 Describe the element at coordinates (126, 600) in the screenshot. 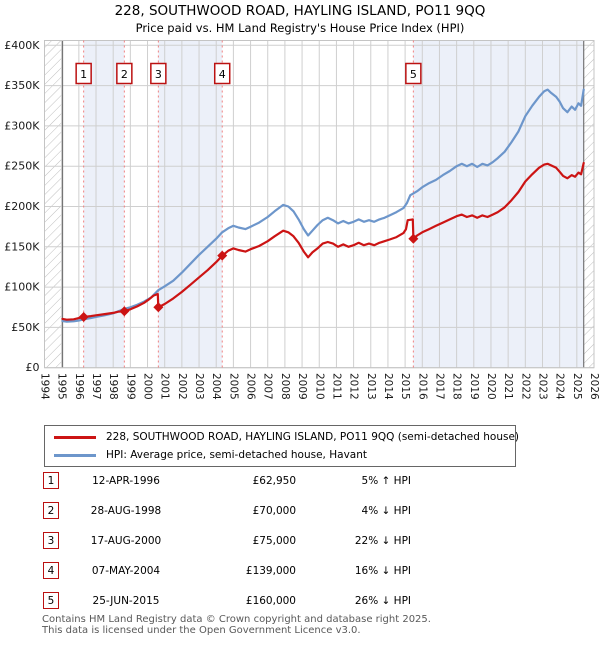

I see `transaction-date: 25-JUN-2015` at that location.